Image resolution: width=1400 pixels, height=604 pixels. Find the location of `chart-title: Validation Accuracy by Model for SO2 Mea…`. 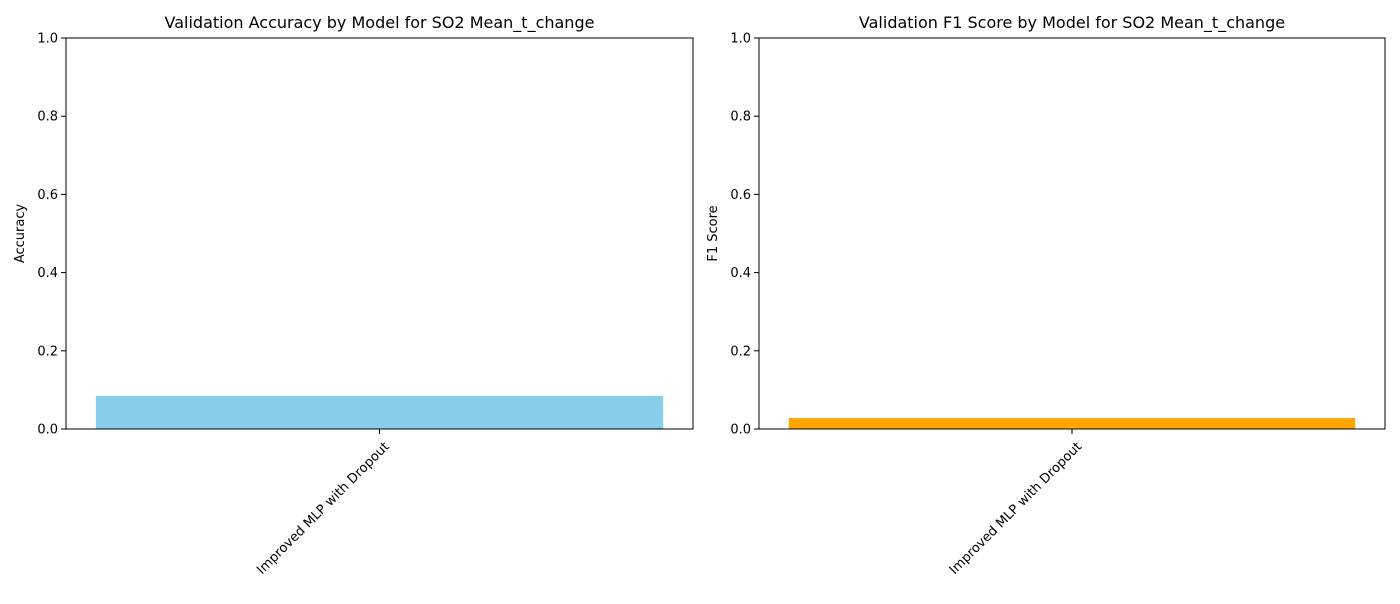

chart-title: Validation Accuracy by Model for SO2 Mea… is located at coordinates (380, 23).